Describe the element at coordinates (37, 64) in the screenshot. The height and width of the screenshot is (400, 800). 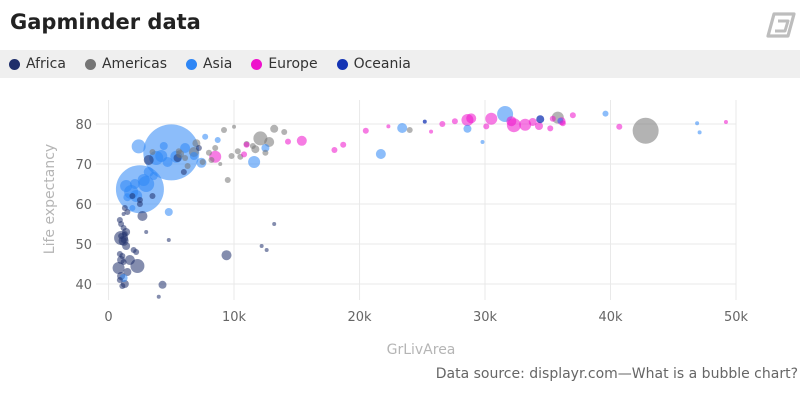
I see `legend-item-africa: Africa` at that location.